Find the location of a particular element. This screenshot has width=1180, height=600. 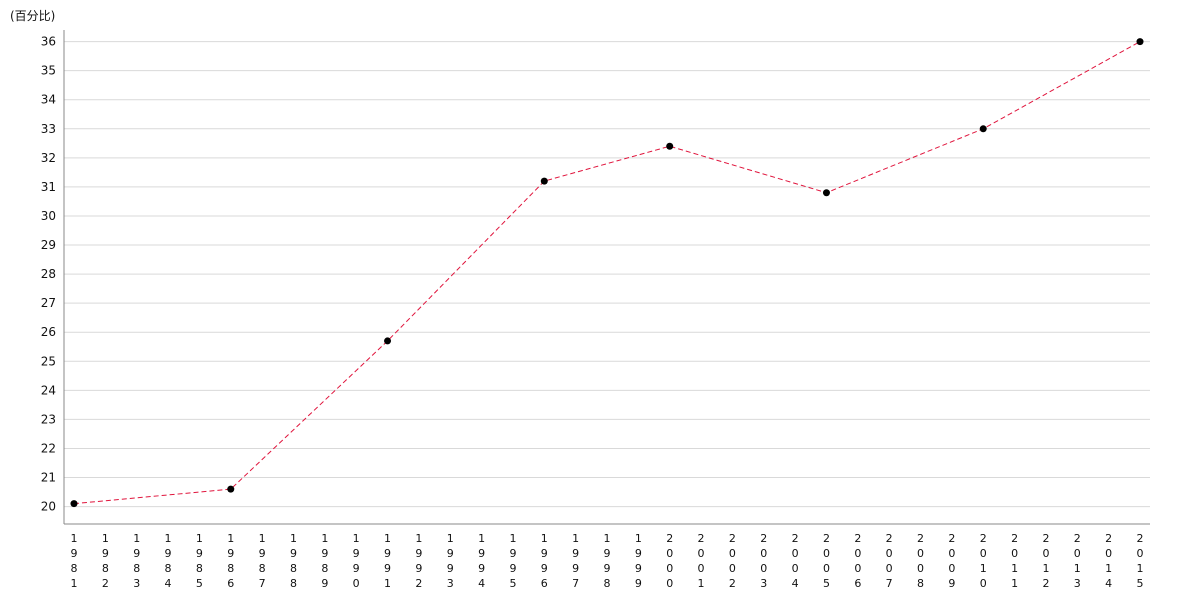

y-tick-label-29: 29 is located at coordinates (48, 245).